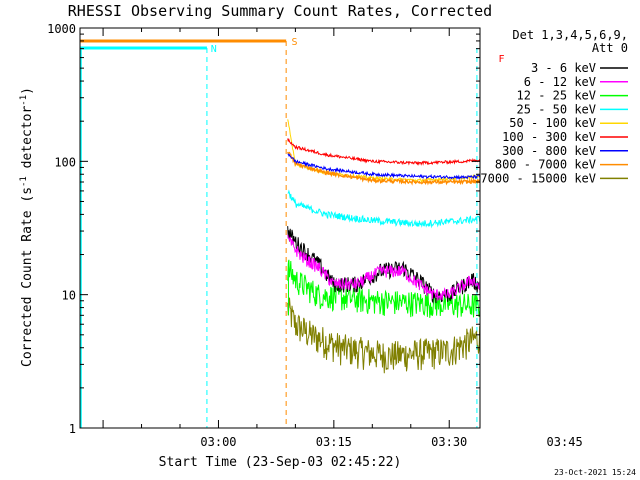 This screenshot has width=640, height=480. I want to click on legend-label: 6 - 12 keV, so click(560, 82).